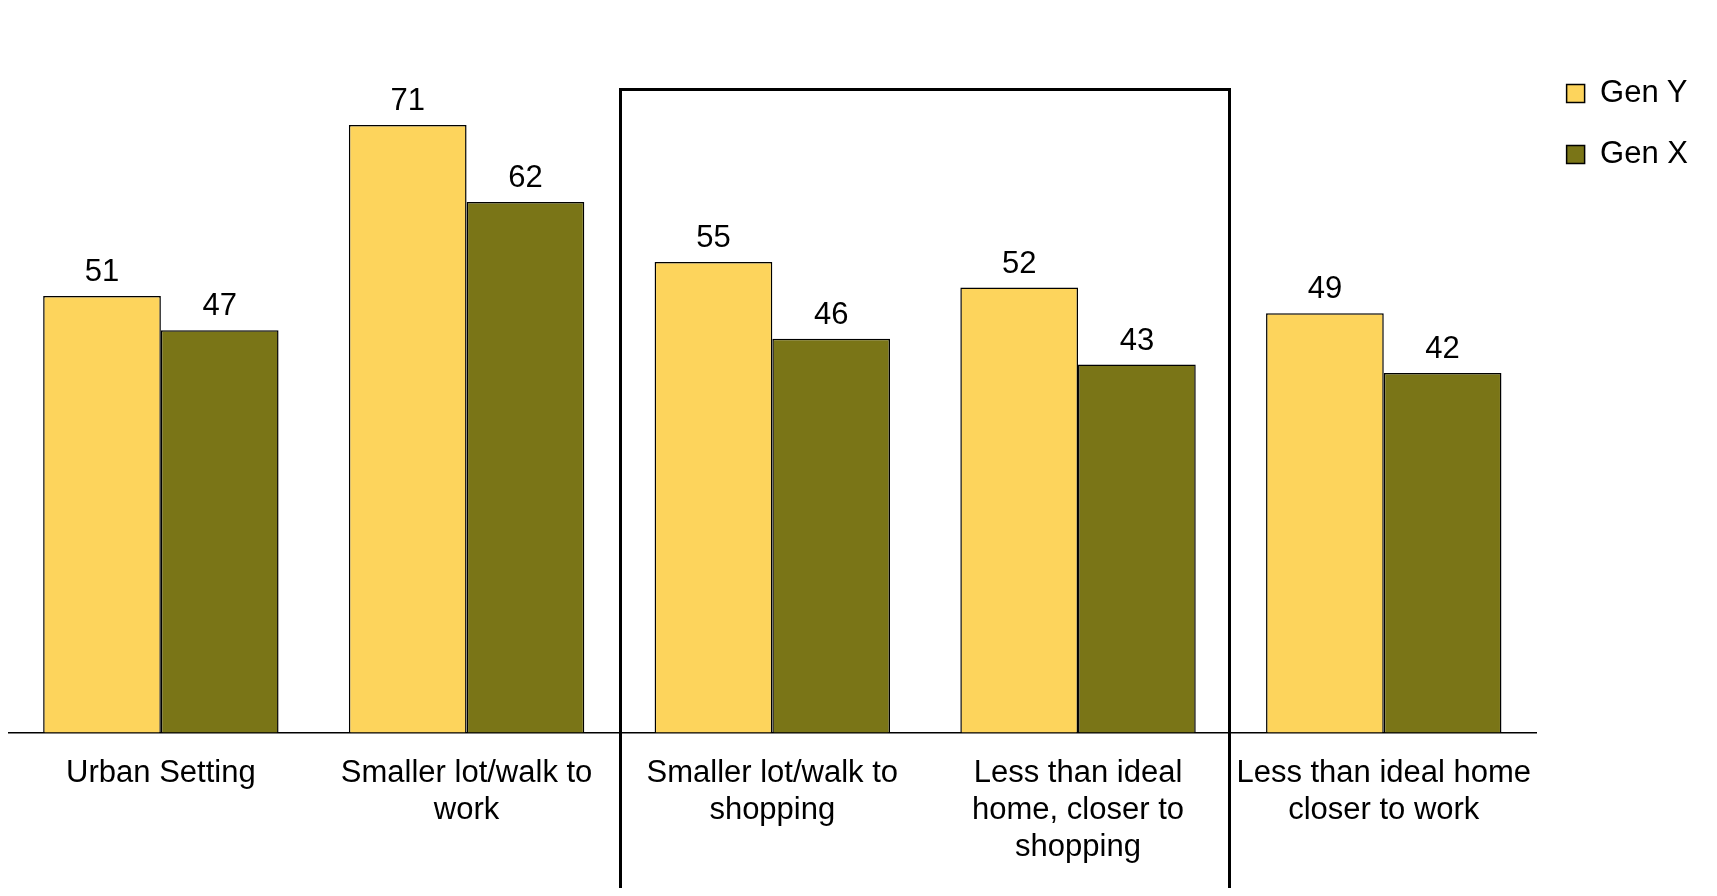  I want to click on x-tick-label: Urban Setting, so click(161, 771).